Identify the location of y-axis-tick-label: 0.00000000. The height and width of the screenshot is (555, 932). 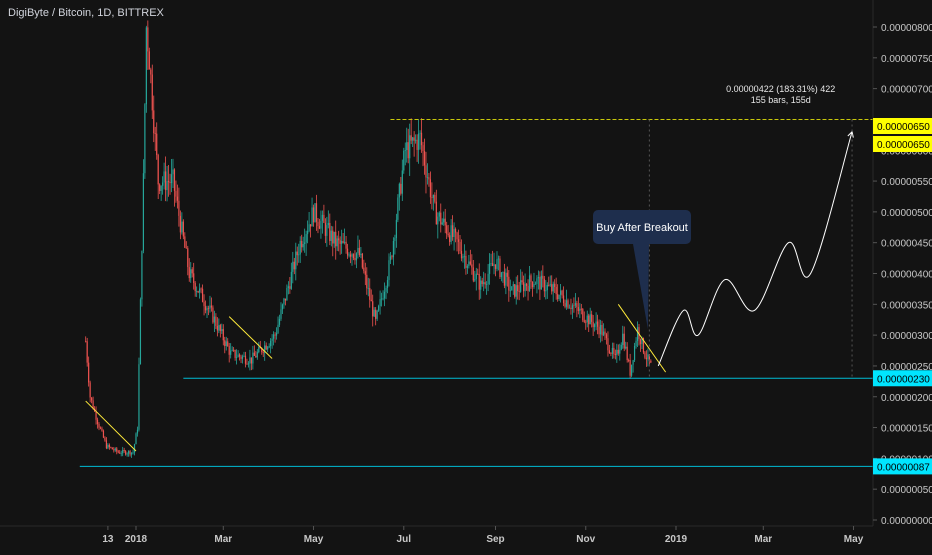
(906, 521).